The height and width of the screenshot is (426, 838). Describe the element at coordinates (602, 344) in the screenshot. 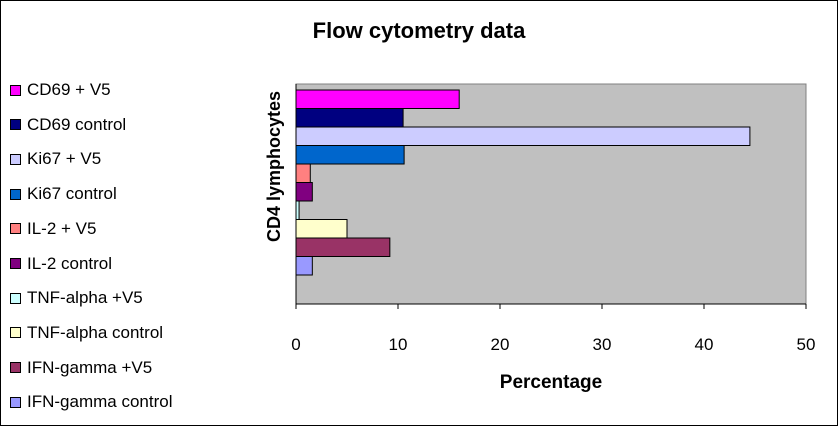

I see `x-tick-label: 30` at that location.